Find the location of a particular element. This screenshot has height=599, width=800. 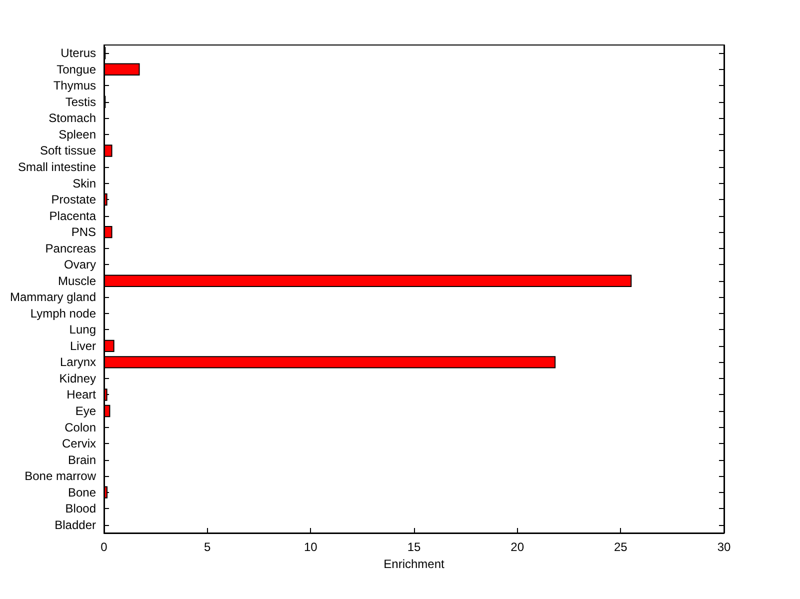

y-tick-label: Pancreas is located at coordinates (70, 248).